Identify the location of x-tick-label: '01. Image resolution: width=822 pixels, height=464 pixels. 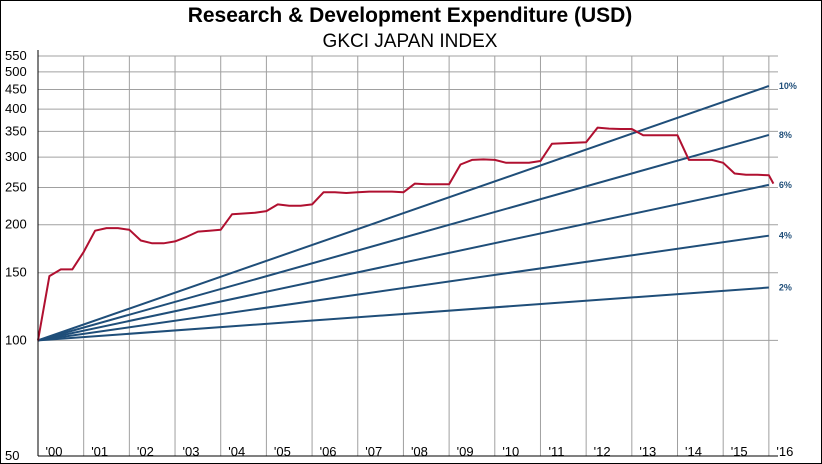
(99, 451).